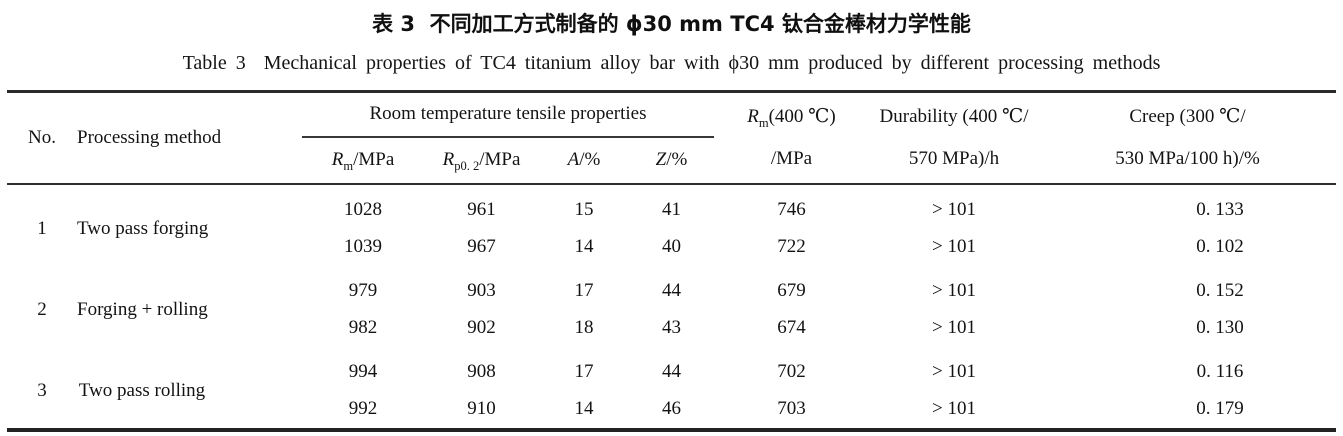  What do you see at coordinates (42, 390) in the screenshot?
I see `cell-no: 3` at bounding box center [42, 390].